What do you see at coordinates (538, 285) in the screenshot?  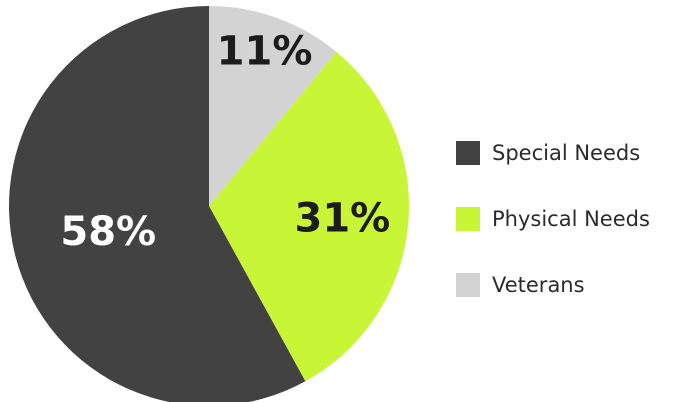 I see `legend-label: Veterans` at bounding box center [538, 285].